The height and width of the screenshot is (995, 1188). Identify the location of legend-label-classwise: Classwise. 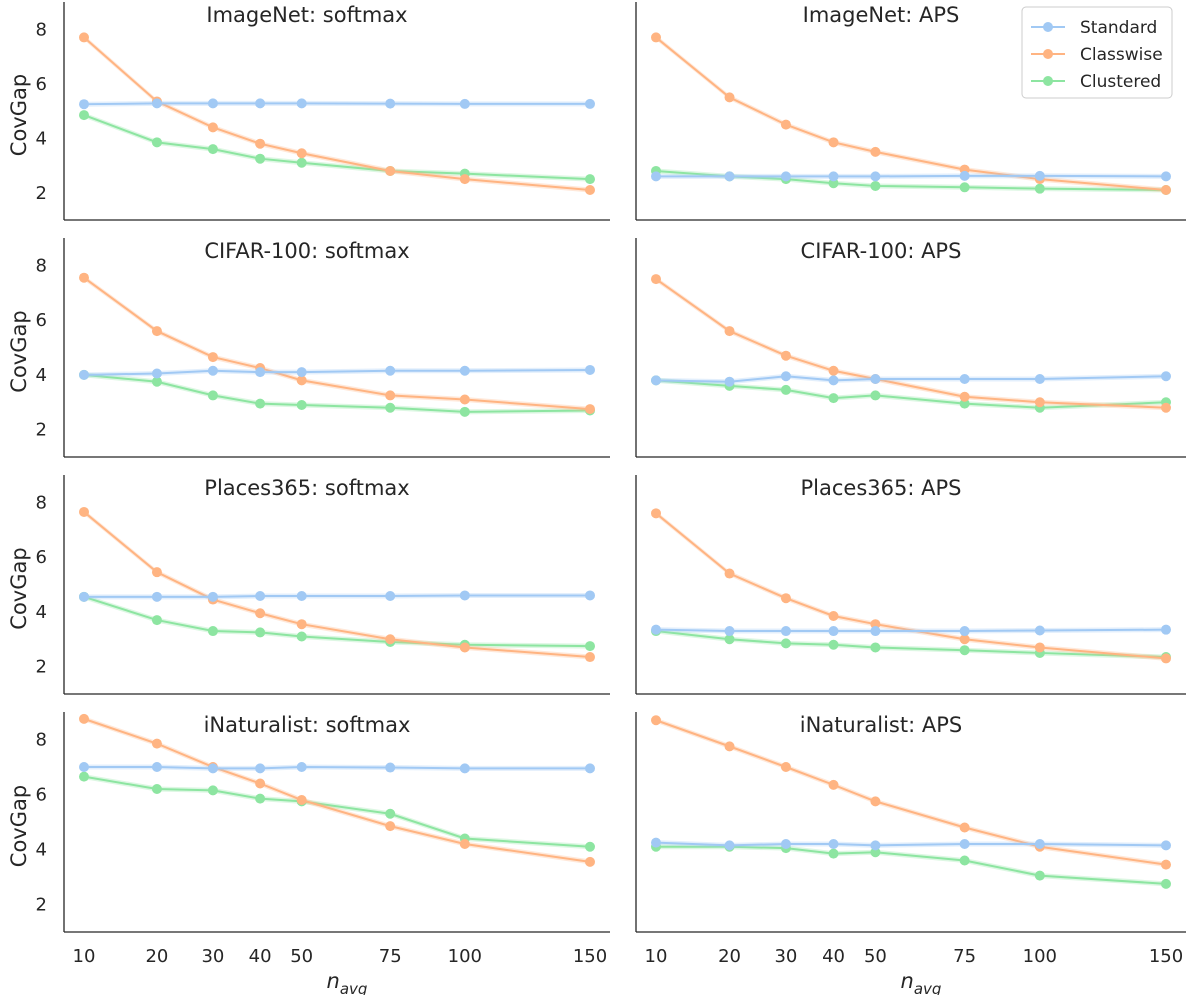
(1121, 55).